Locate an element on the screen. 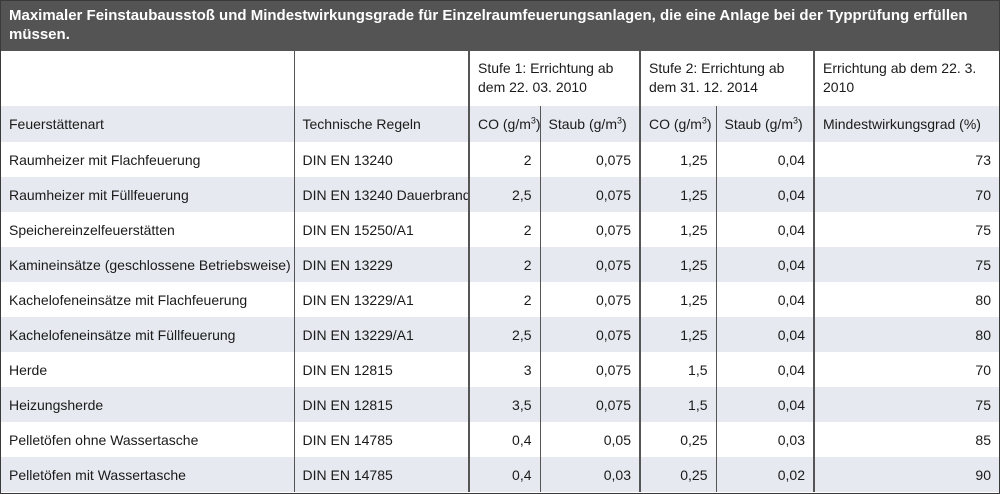  cell-feuerstaettenart: Raumheizer mit Füllfeuerung is located at coordinates (147, 194).